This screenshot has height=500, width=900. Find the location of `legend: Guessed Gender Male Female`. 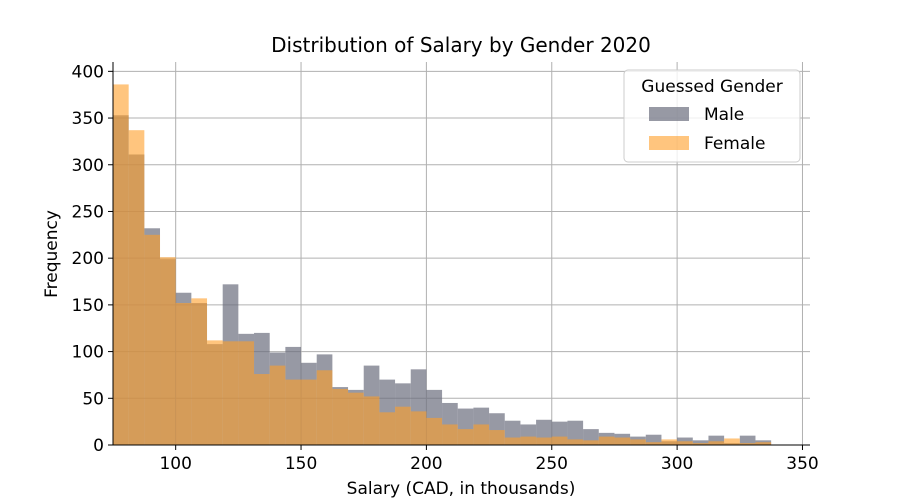

legend: Guessed Gender Male Female is located at coordinates (712, 116).